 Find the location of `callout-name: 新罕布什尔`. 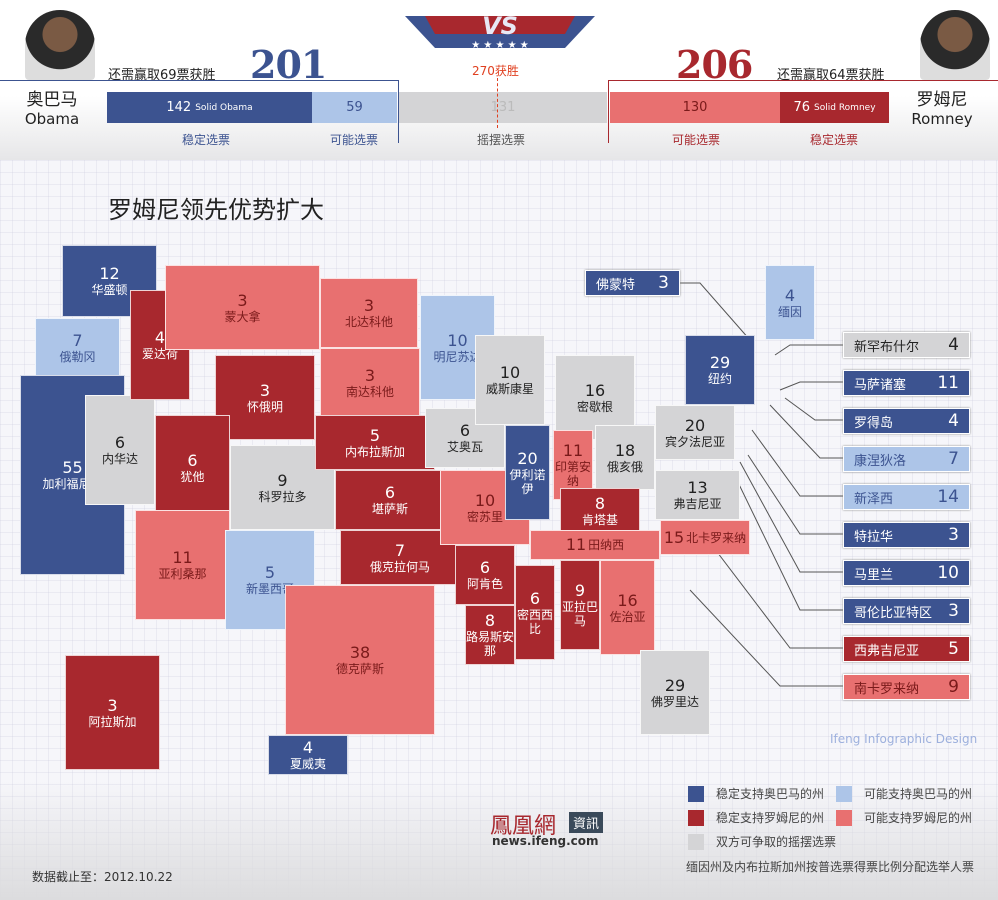

callout-name: 新罕布什尔 is located at coordinates (887, 347).